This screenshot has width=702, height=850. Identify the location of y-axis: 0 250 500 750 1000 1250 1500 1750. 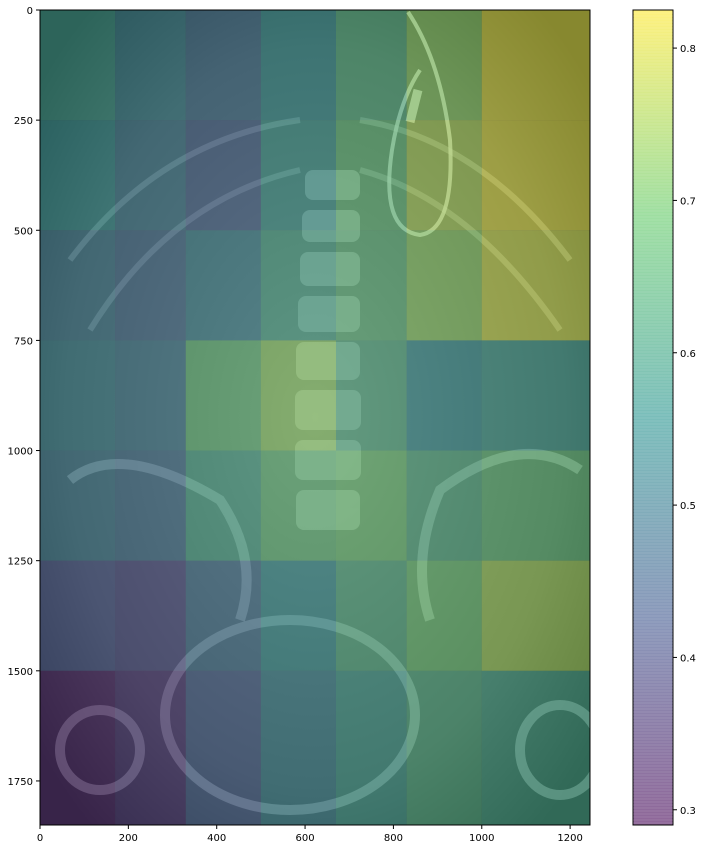
(24, 397).